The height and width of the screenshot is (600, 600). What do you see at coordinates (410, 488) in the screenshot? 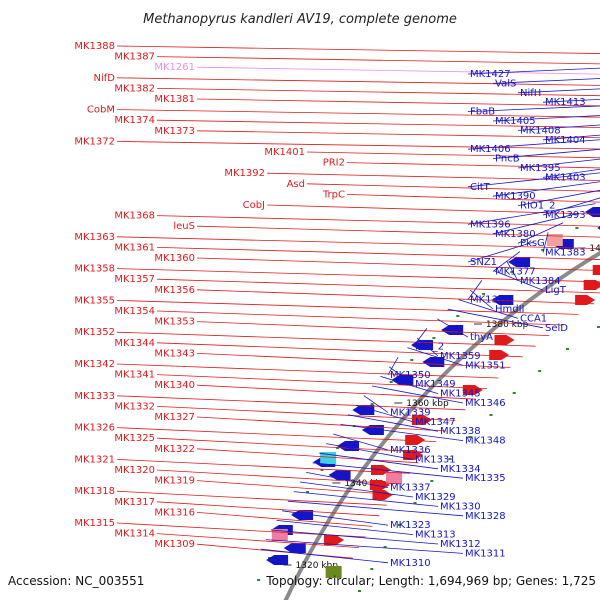
I see `right-gene-label: MK1337` at bounding box center [410, 488].